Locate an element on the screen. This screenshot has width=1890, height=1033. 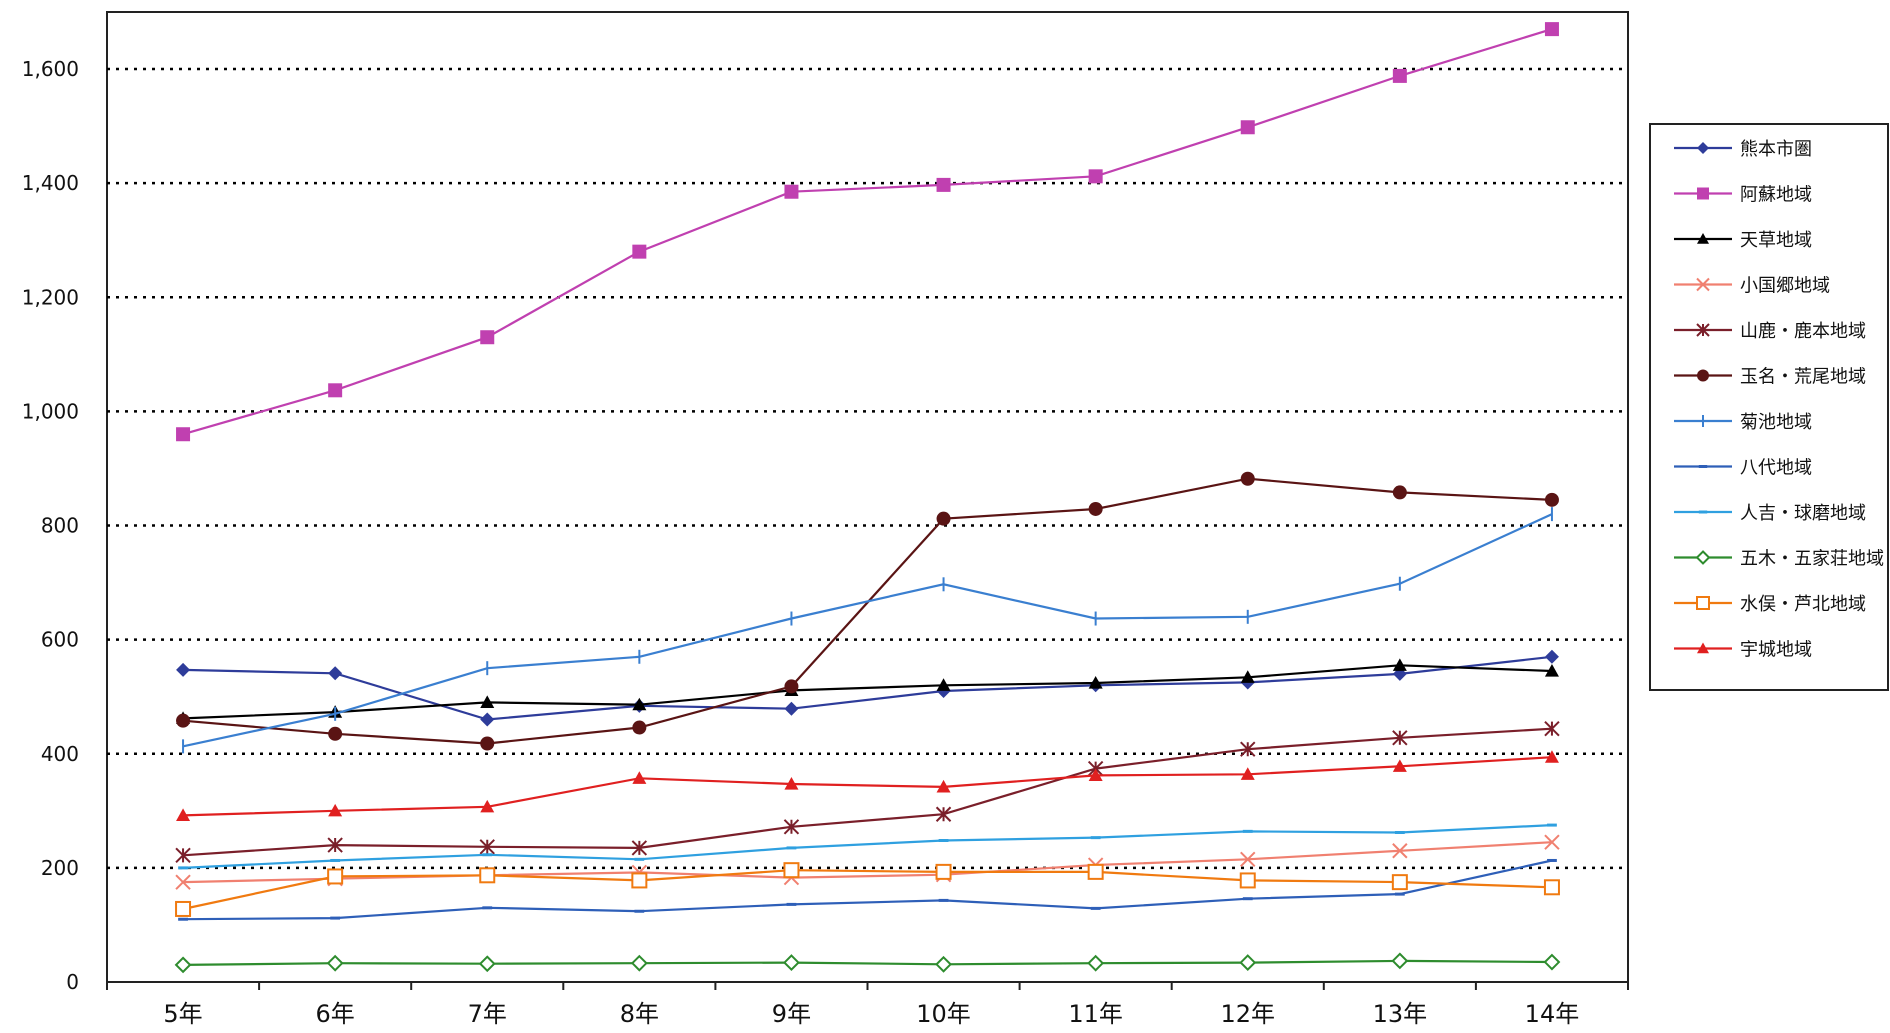
legend-item: 水俣・芦北地域 is located at coordinates (1770, 604).